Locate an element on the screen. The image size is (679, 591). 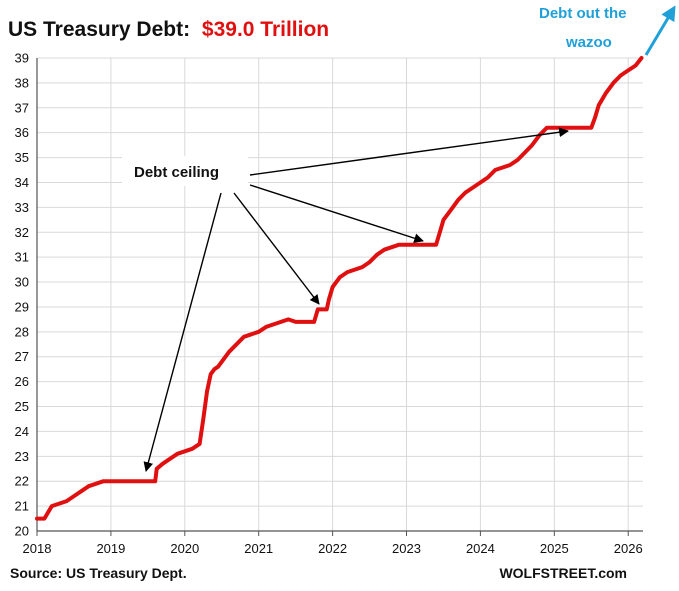
chart-title-value: $39.0 Trillion is located at coordinates (265, 29).